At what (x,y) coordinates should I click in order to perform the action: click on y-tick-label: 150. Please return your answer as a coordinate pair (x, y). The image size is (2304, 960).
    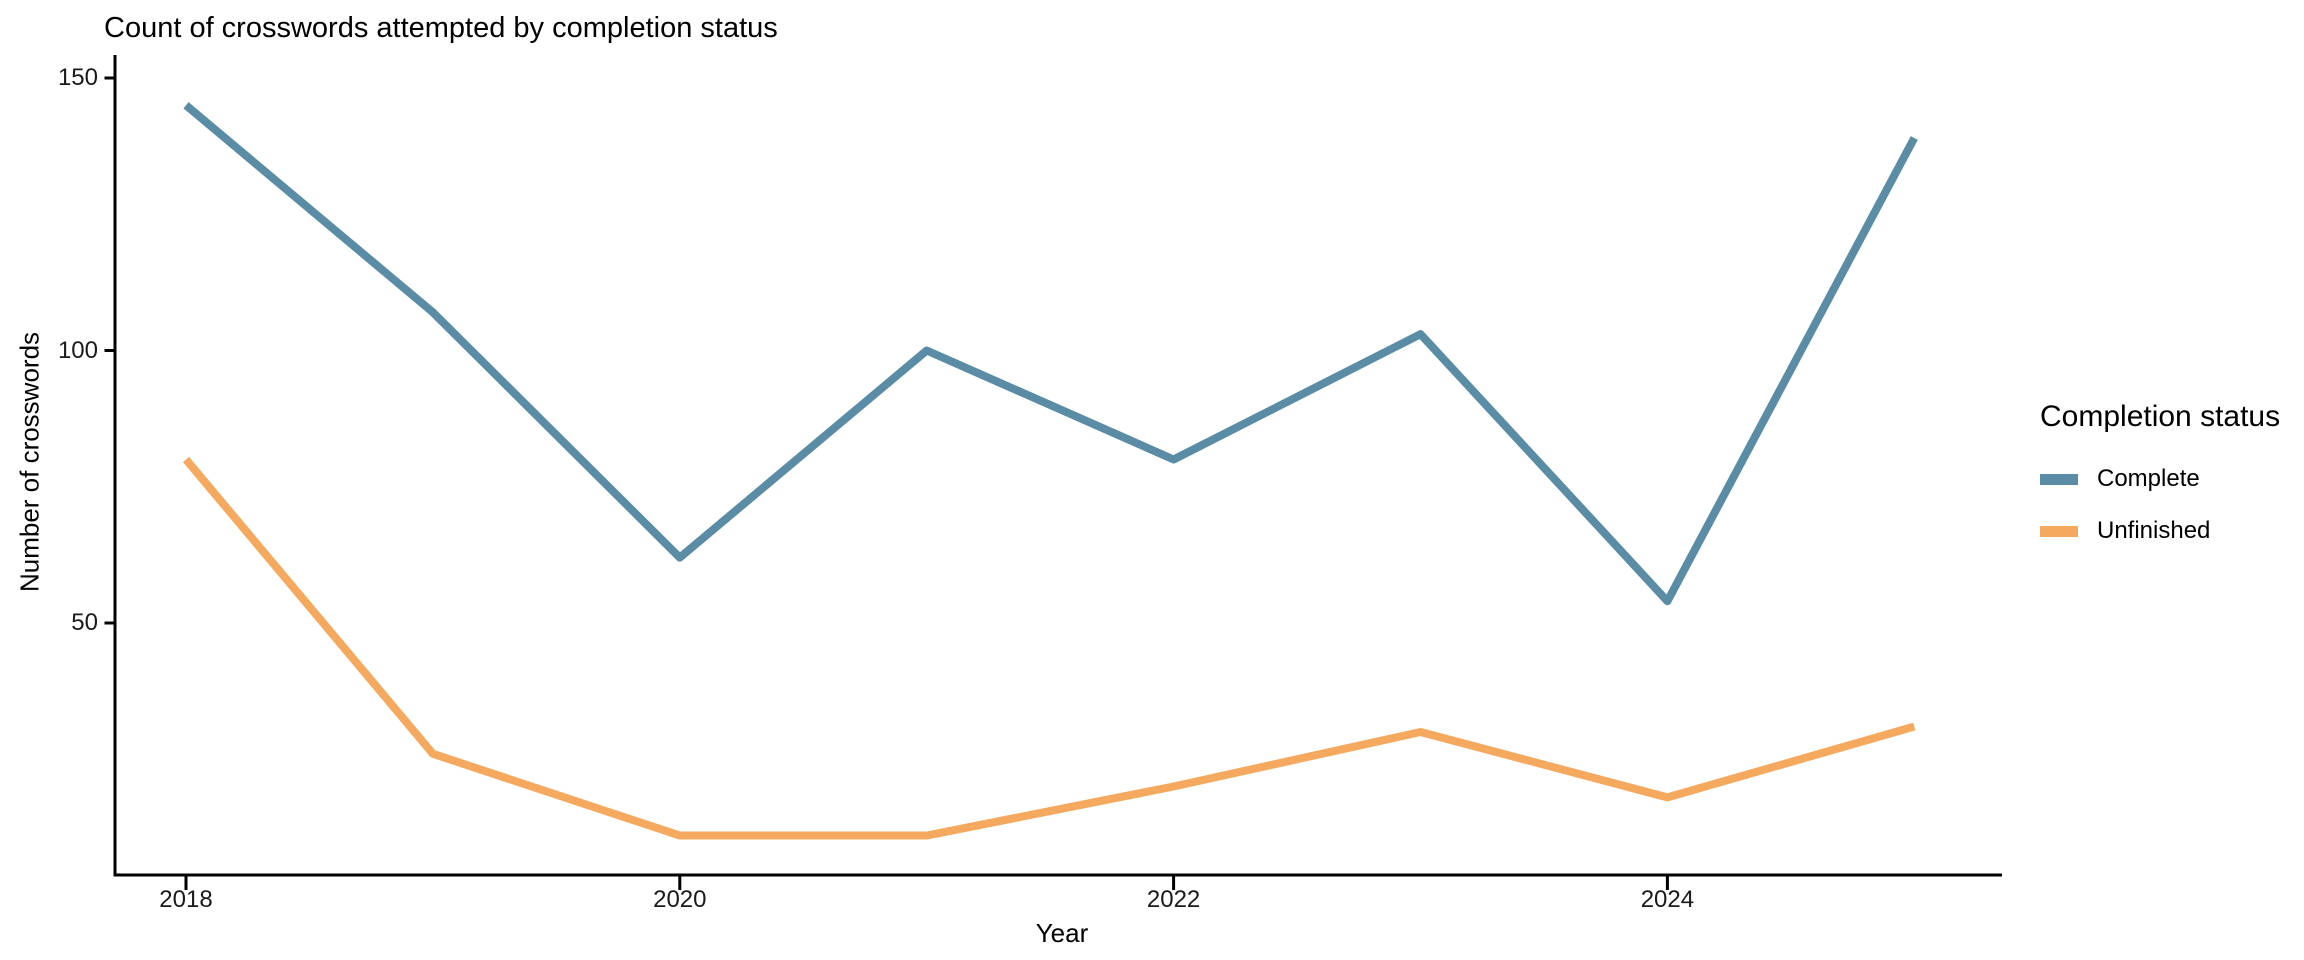
    Looking at the image, I should click on (77, 77).